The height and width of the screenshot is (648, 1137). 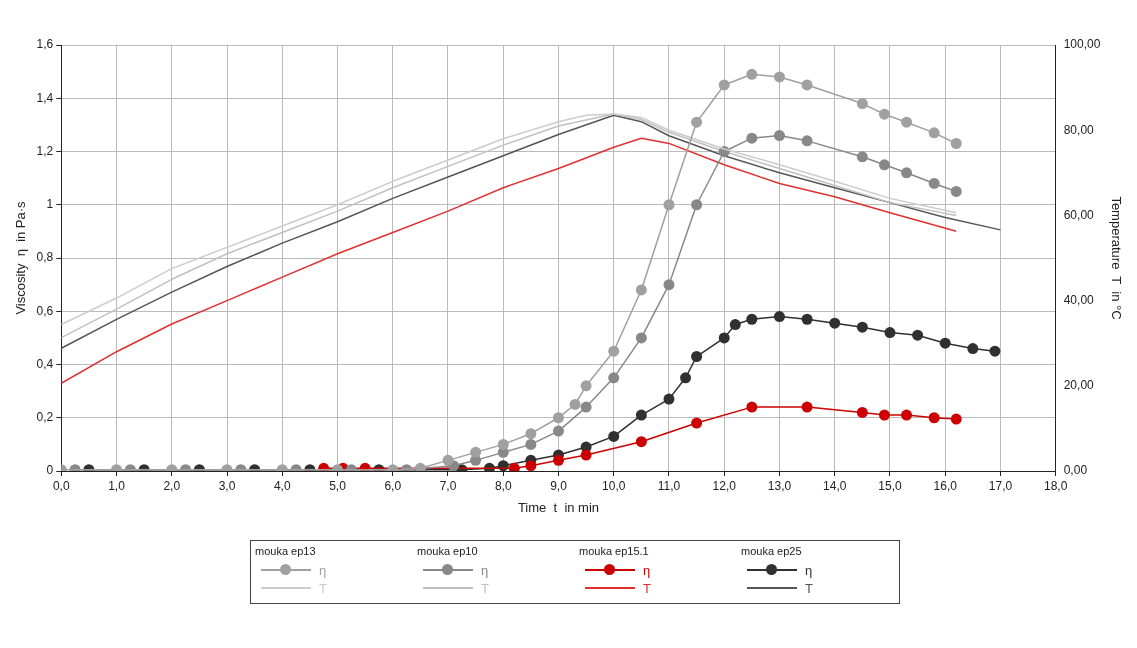 I want to click on y-tick-label: 0,4, so click(x=45, y=363).